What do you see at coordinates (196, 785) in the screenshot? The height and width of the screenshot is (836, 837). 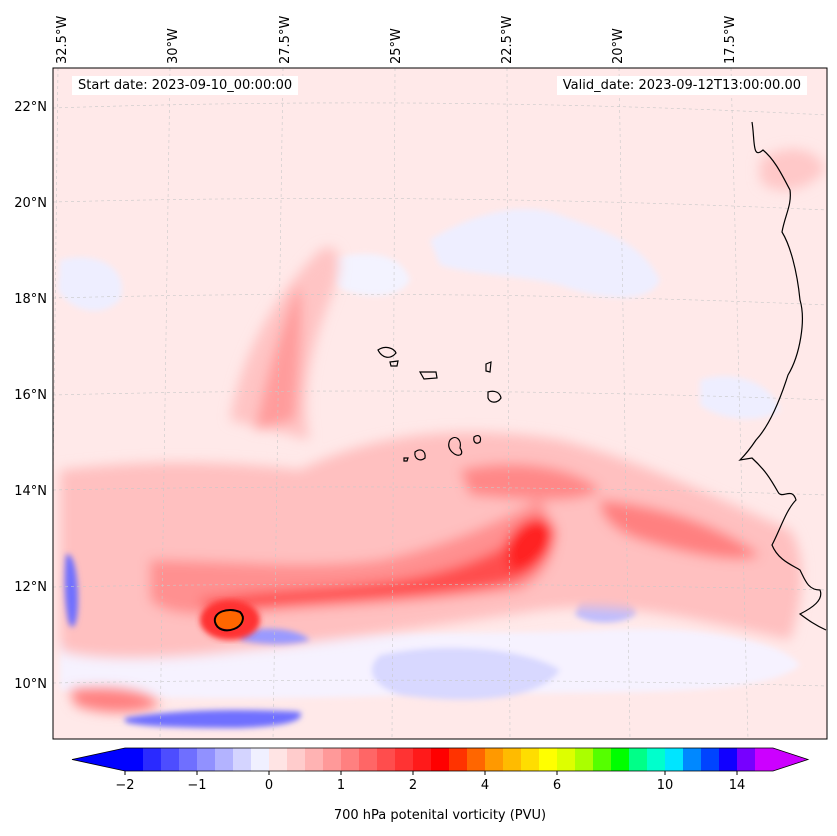 I see `colorbar-tick-label: −1` at bounding box center [196, 785].